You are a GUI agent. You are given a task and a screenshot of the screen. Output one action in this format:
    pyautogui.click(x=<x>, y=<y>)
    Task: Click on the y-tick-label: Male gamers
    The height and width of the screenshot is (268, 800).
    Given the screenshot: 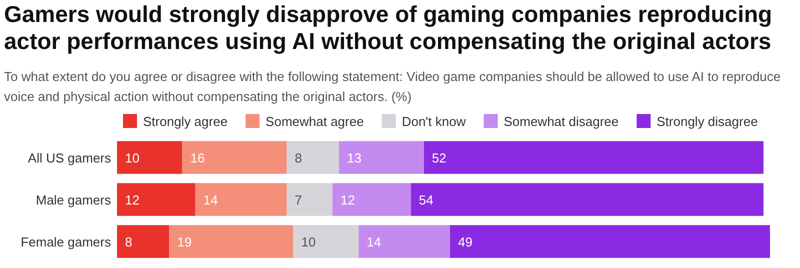 What is the action you would take?
    pyautogui.click(x=74, y=200)
    